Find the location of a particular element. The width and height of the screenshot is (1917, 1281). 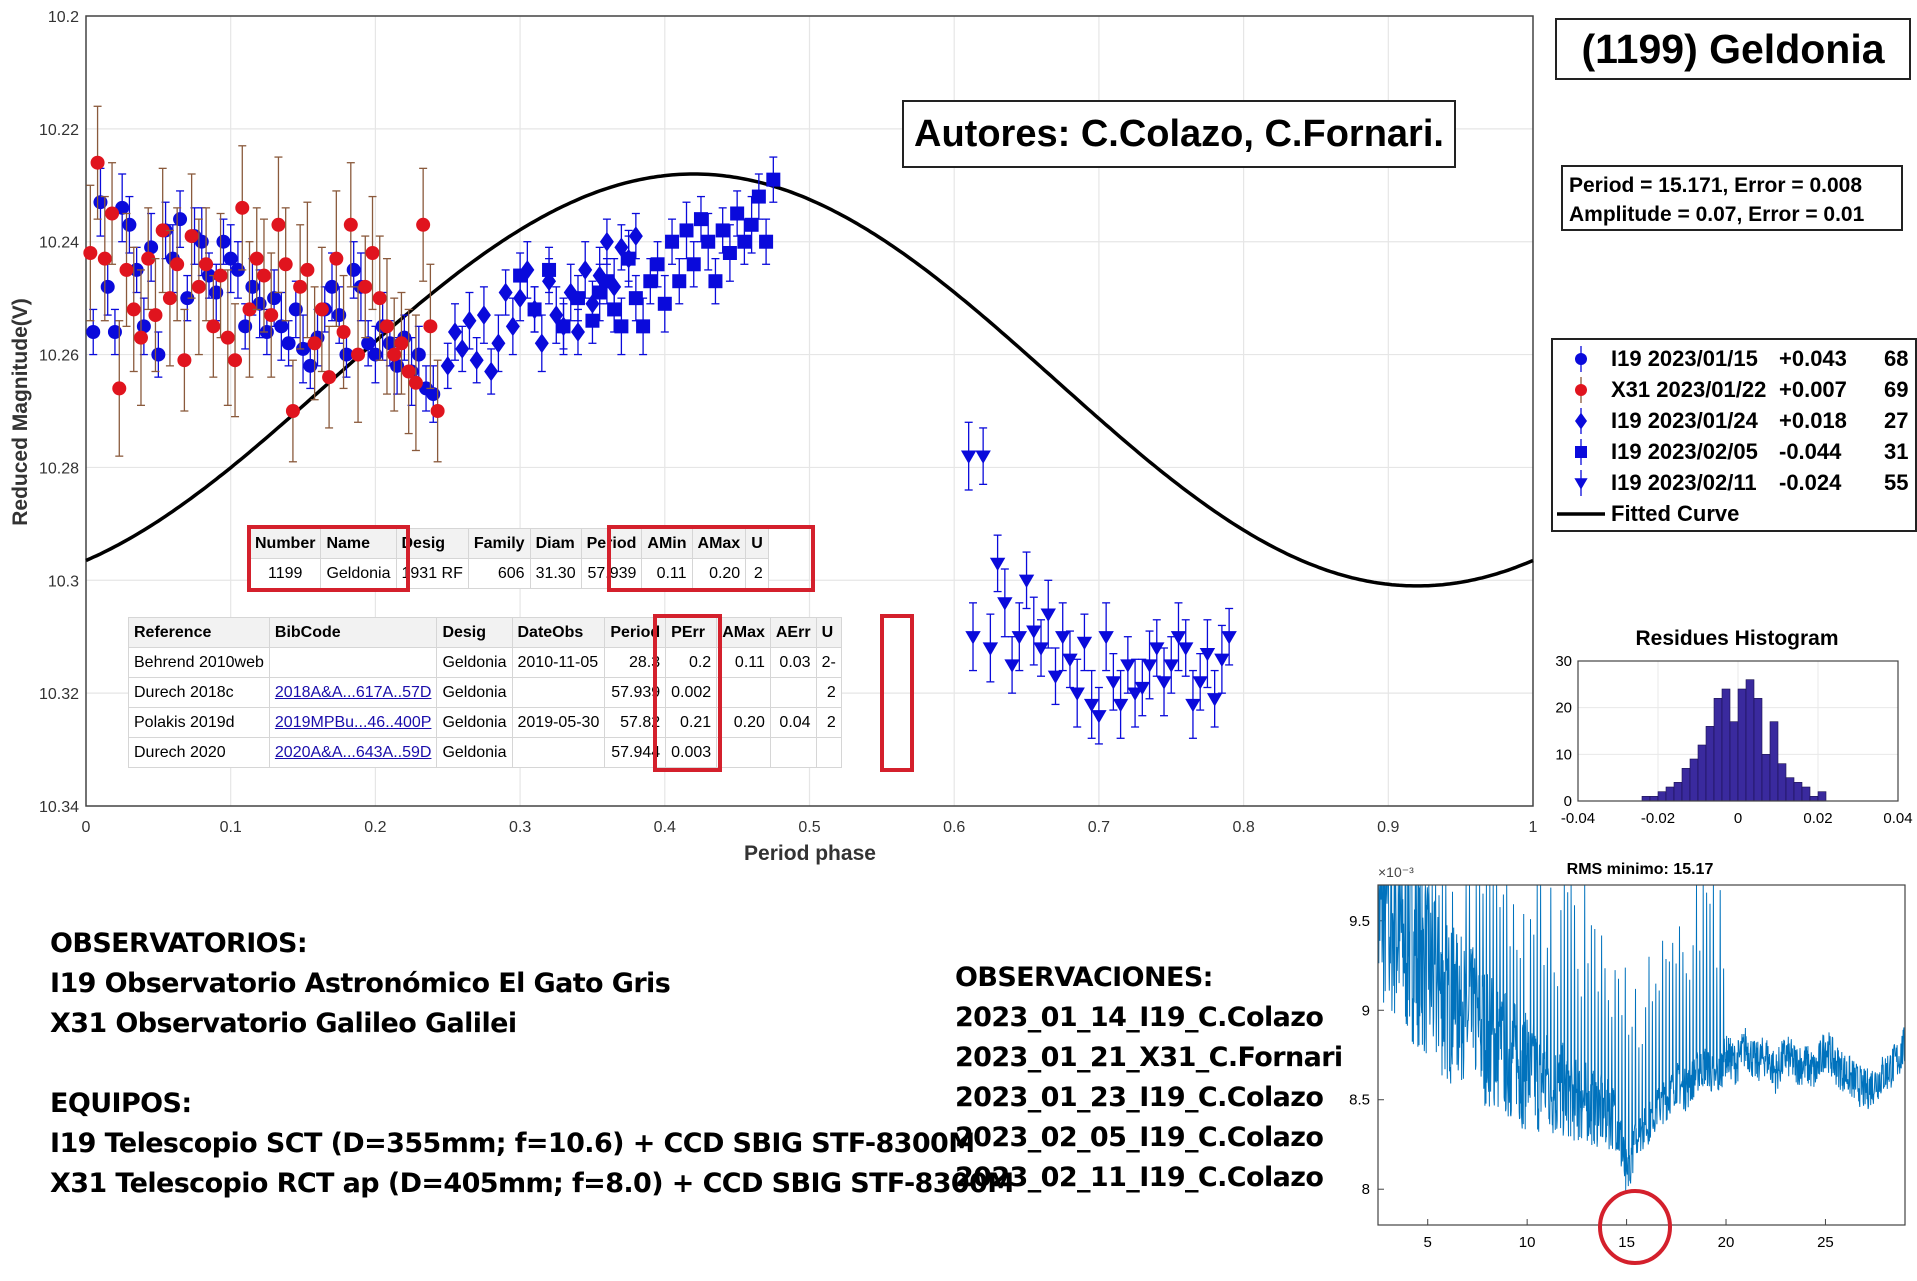

y-tick-label: 10.28 is located at coordinates (59, 468).